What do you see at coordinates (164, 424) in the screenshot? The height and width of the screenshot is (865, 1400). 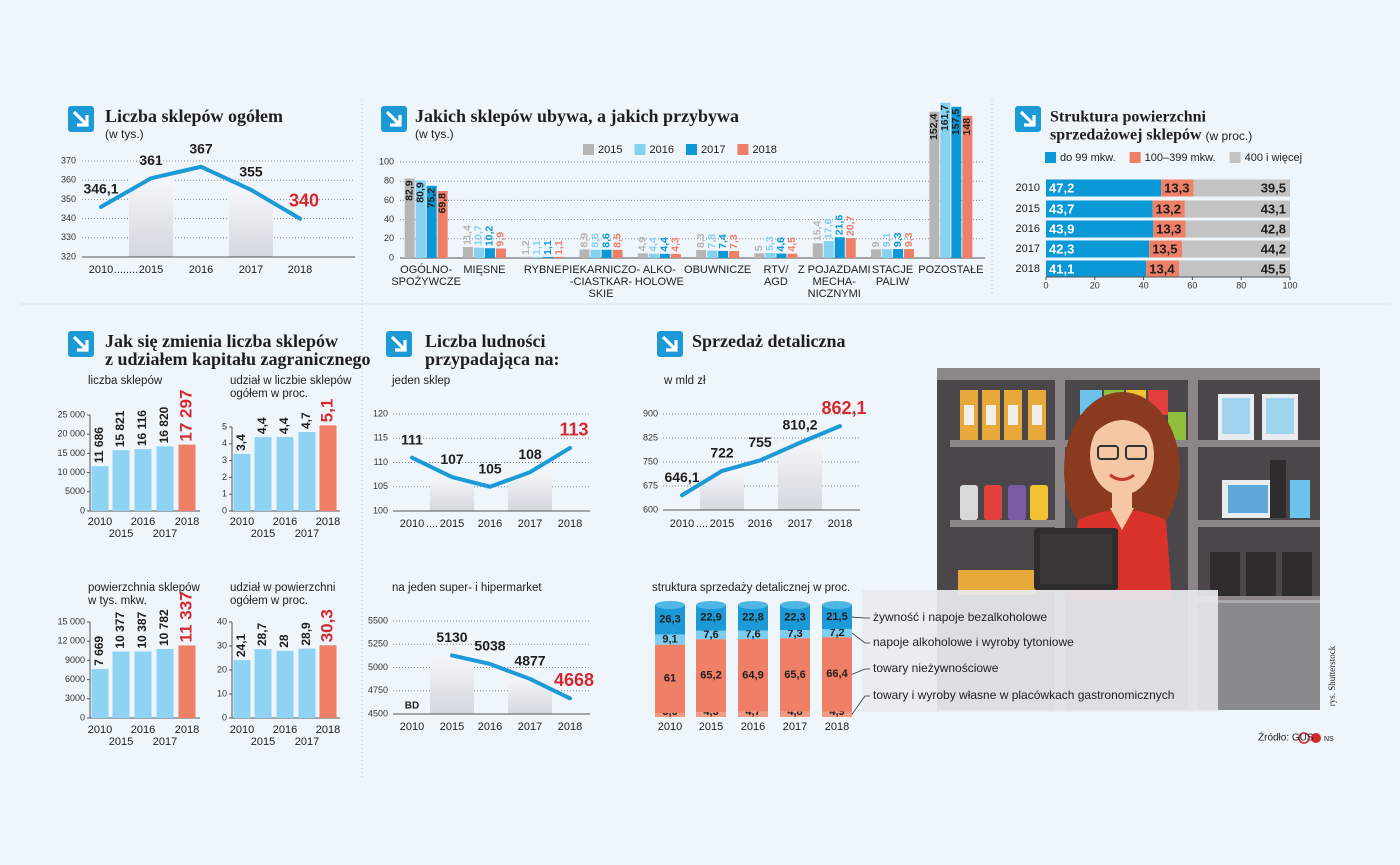 I see `data-label: 16 820` at bounding box center [164, 424].